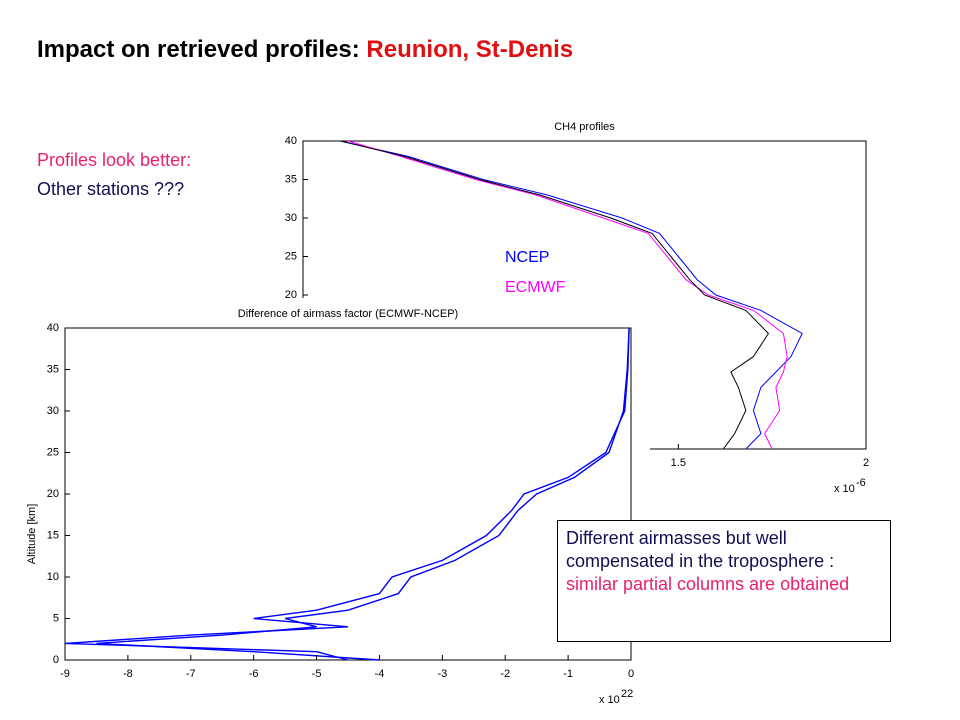  Describe the element at coordinates (65, 674) in the screenshot. I see `x-tick-label: -9` at that location.